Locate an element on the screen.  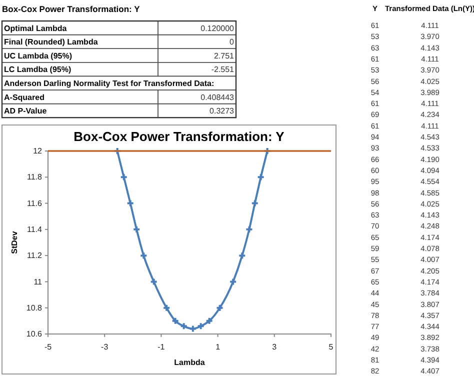
x-axis-title: Lambda is located at coordinates (190, 362).